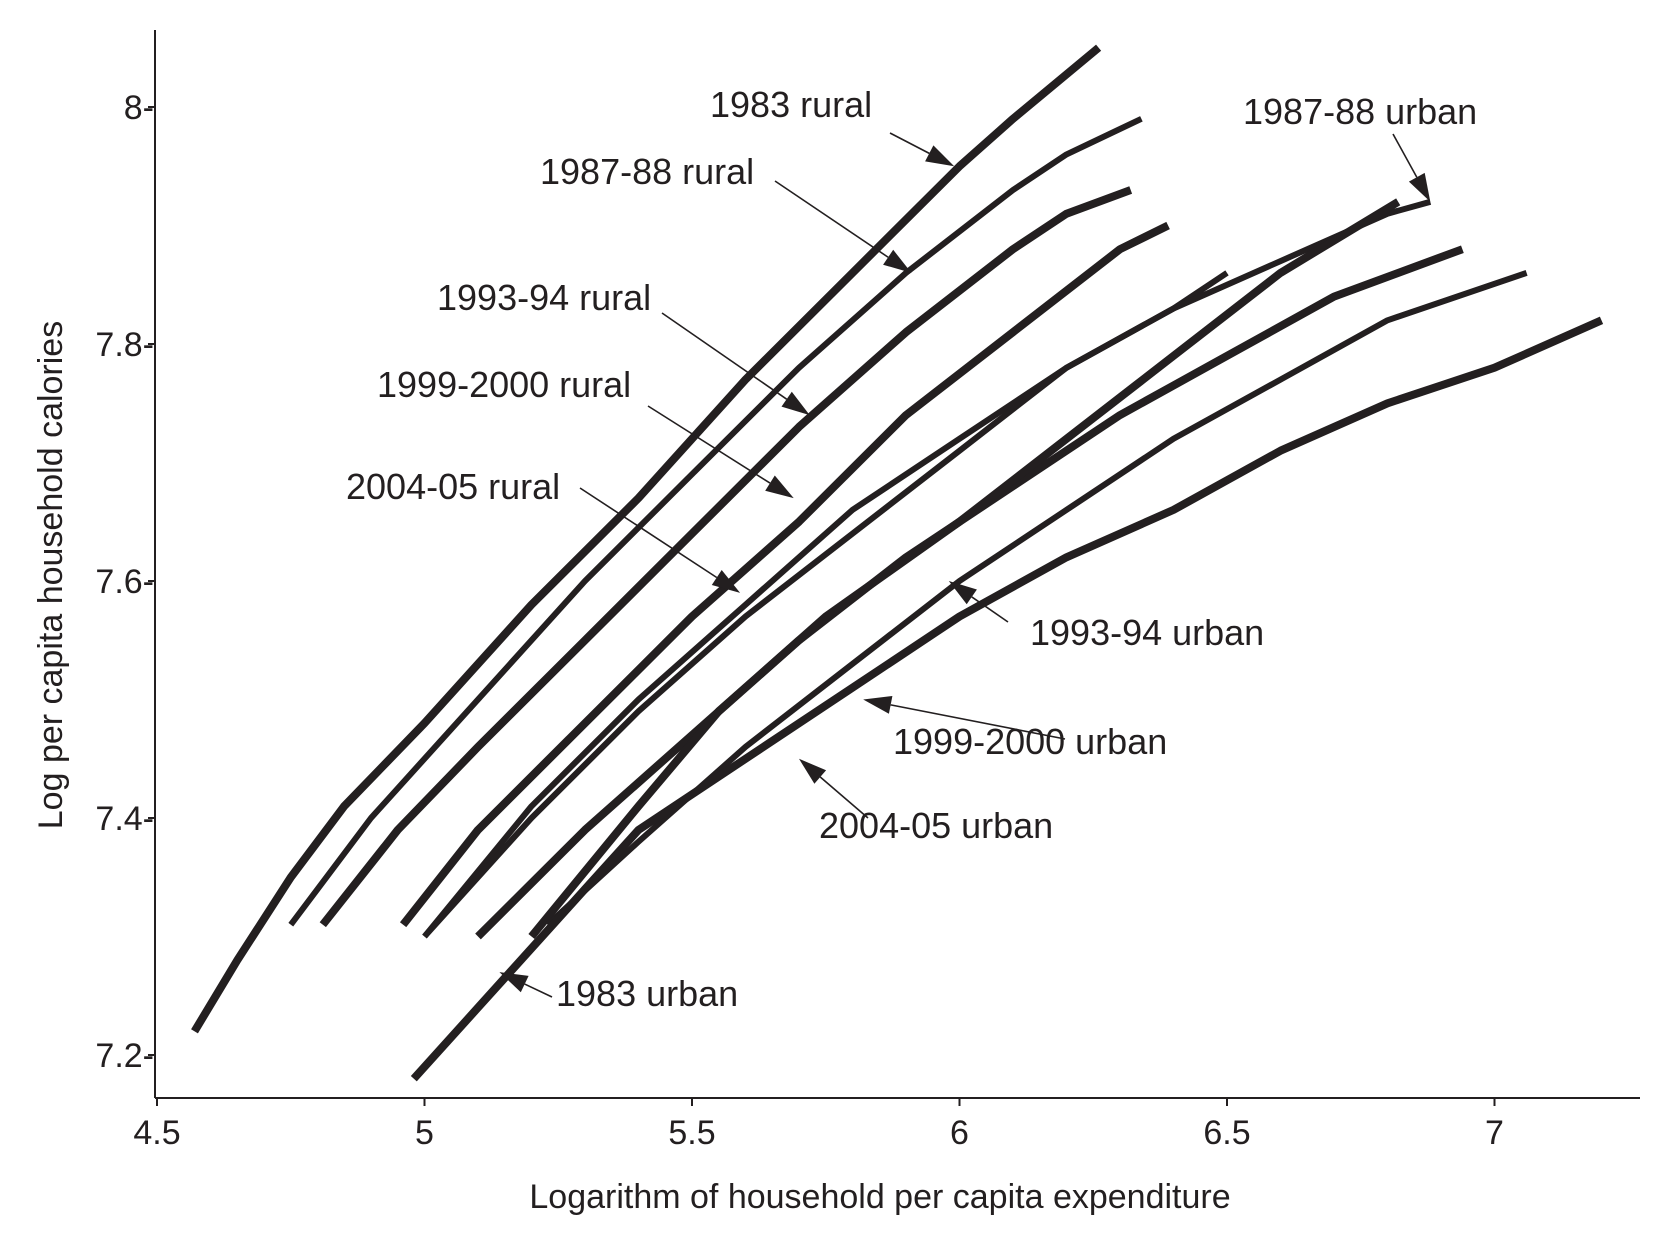 This screenshot has width=1672, height=1246. What do you see at coordinates (959, 1133) in the screenshot?
I see `x-tick-label: 6` at bounding box center [959, 1133].